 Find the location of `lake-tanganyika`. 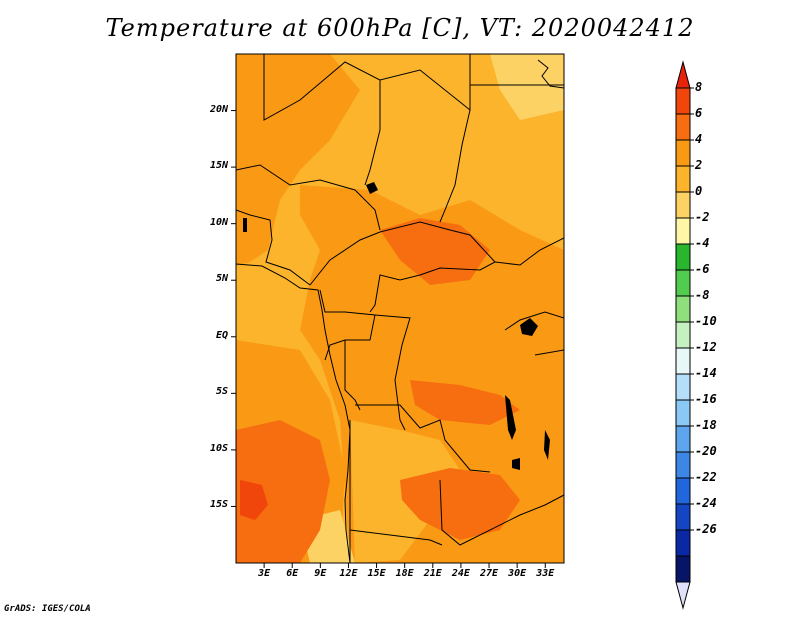

lake-tanganyika is located at coordinates (510, 417).